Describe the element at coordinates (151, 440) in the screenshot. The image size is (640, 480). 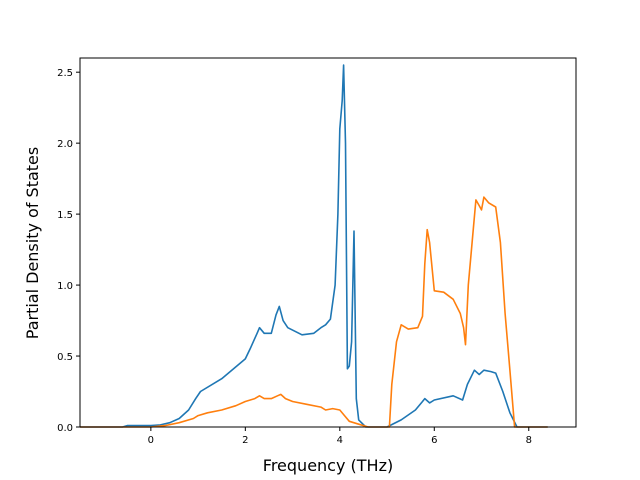
I see `x-tick-label: 0` at that location.